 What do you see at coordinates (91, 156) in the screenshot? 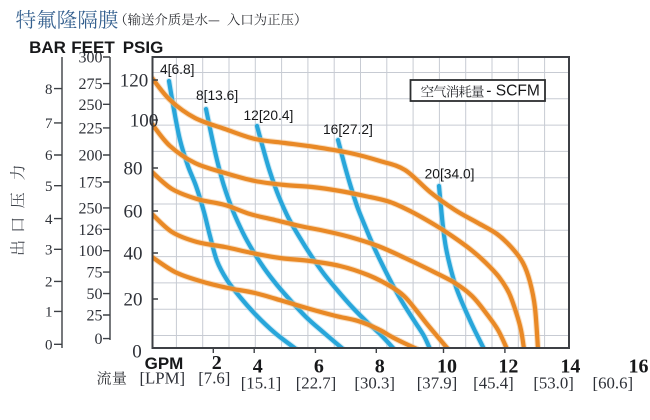
I see `svg-text: 200` at bounding box center [91, 156].